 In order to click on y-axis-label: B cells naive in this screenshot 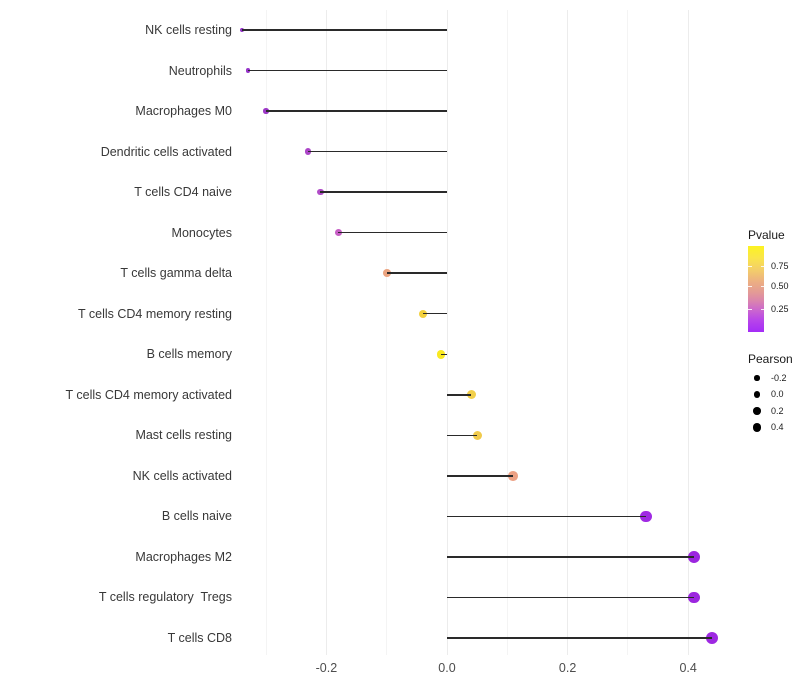, I will do `click(196, 516)`.